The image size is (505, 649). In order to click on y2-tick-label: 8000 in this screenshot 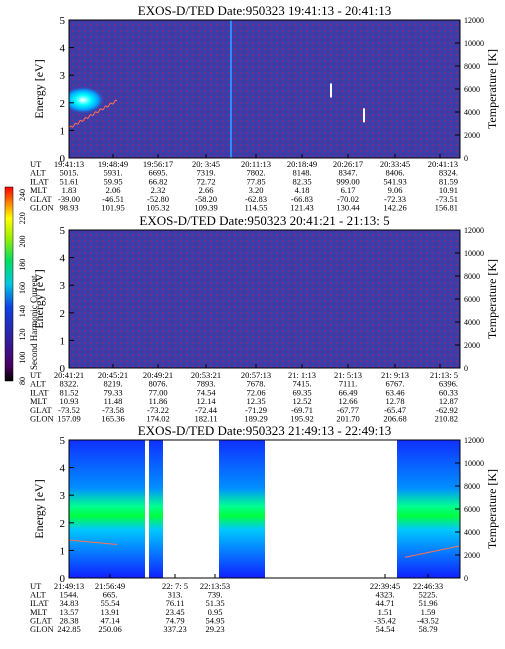, I will do `click(472, 486)`.